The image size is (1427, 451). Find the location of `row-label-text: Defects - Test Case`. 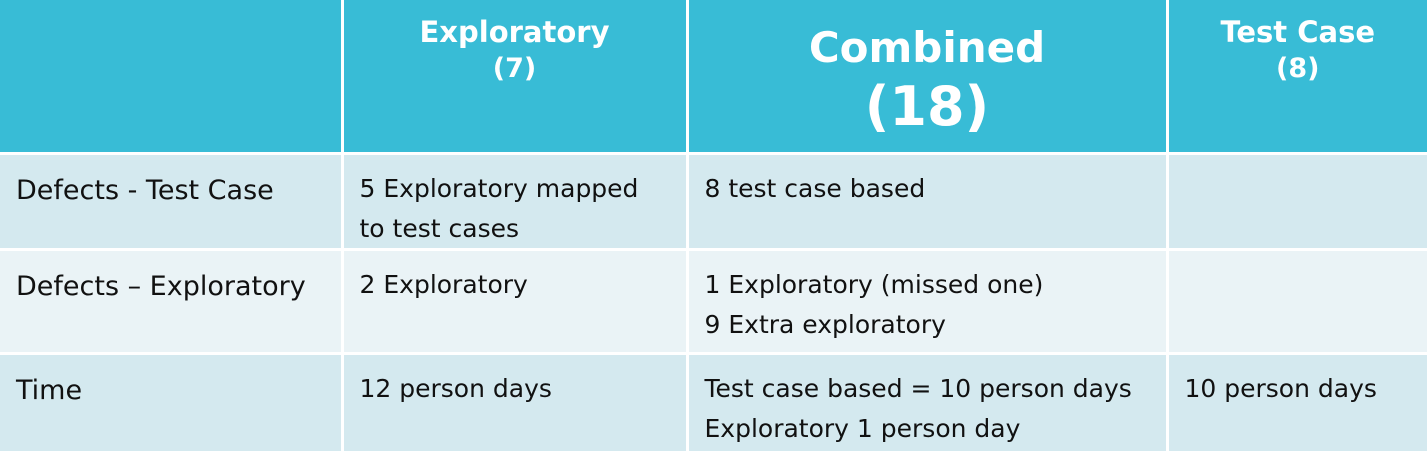

row-label-text: Defects - Test Case is located at coordinates (145, 190).